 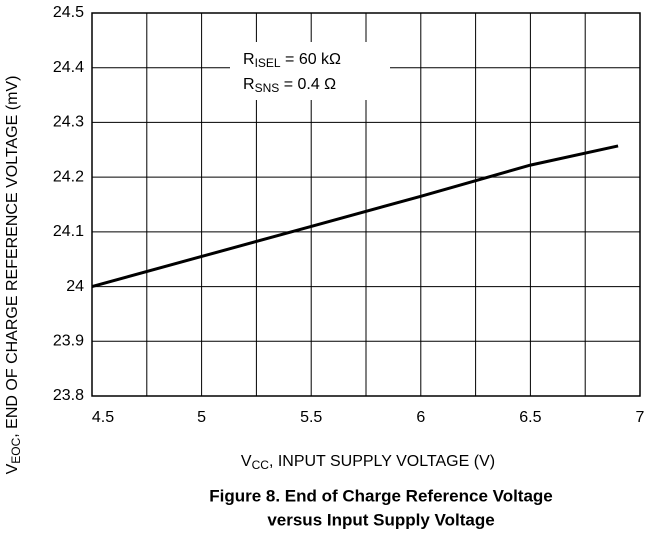 What do you see at coordinates (289, 85) in the screenshot?
I see `annotation: RSNS = 0.4 Ω` at bounding box center [289, 85].